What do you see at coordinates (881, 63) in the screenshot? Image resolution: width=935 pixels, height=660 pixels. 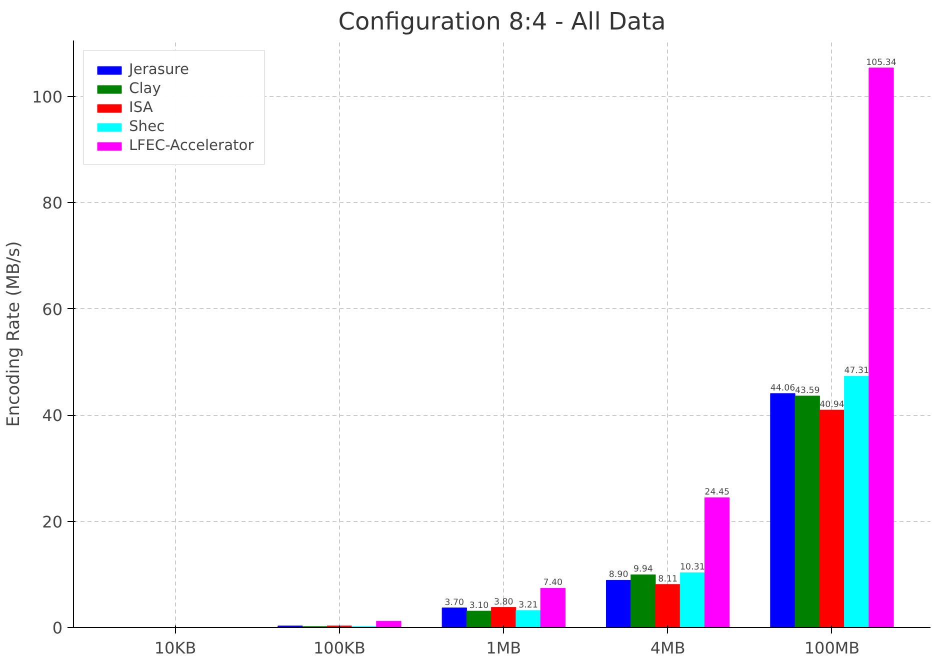 I see `data-label: 105.34` at bounding box center [881, 63].